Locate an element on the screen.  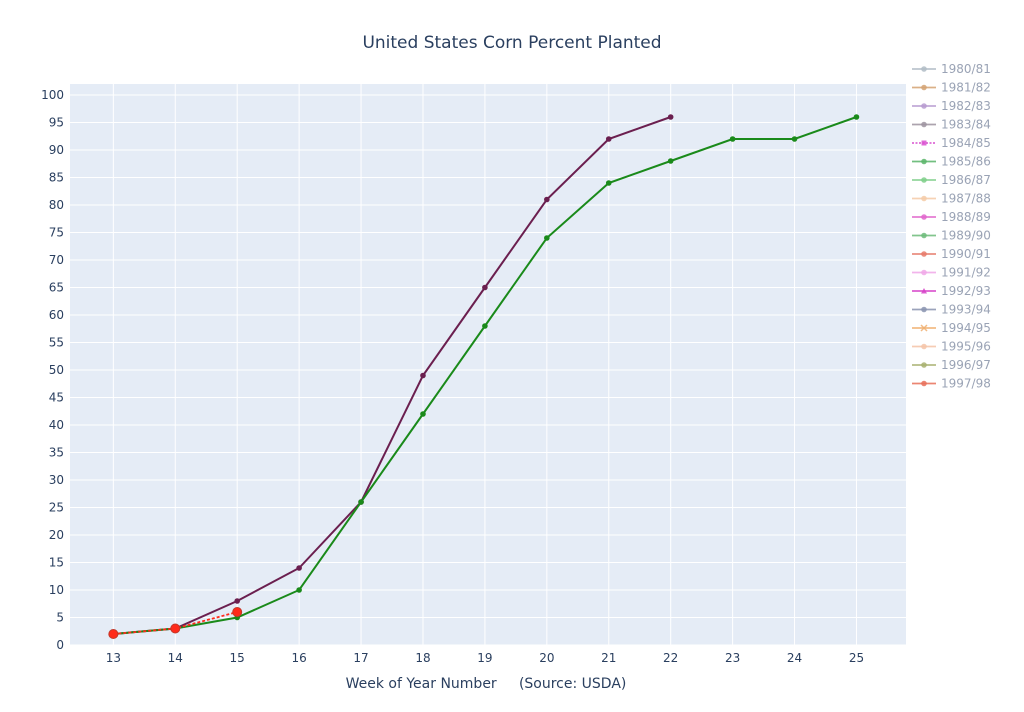
x-tick-label: 14 is located at coordinates (175, 658).